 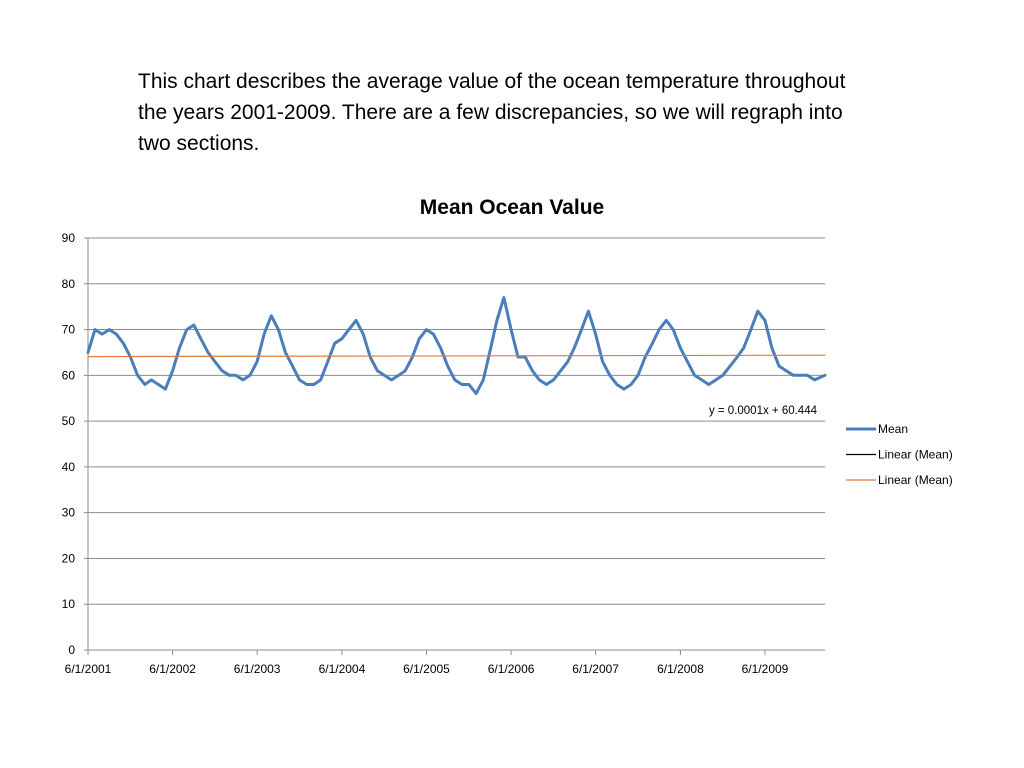 I want to click on y-tick-label: 50, so click(x=69, y=421).